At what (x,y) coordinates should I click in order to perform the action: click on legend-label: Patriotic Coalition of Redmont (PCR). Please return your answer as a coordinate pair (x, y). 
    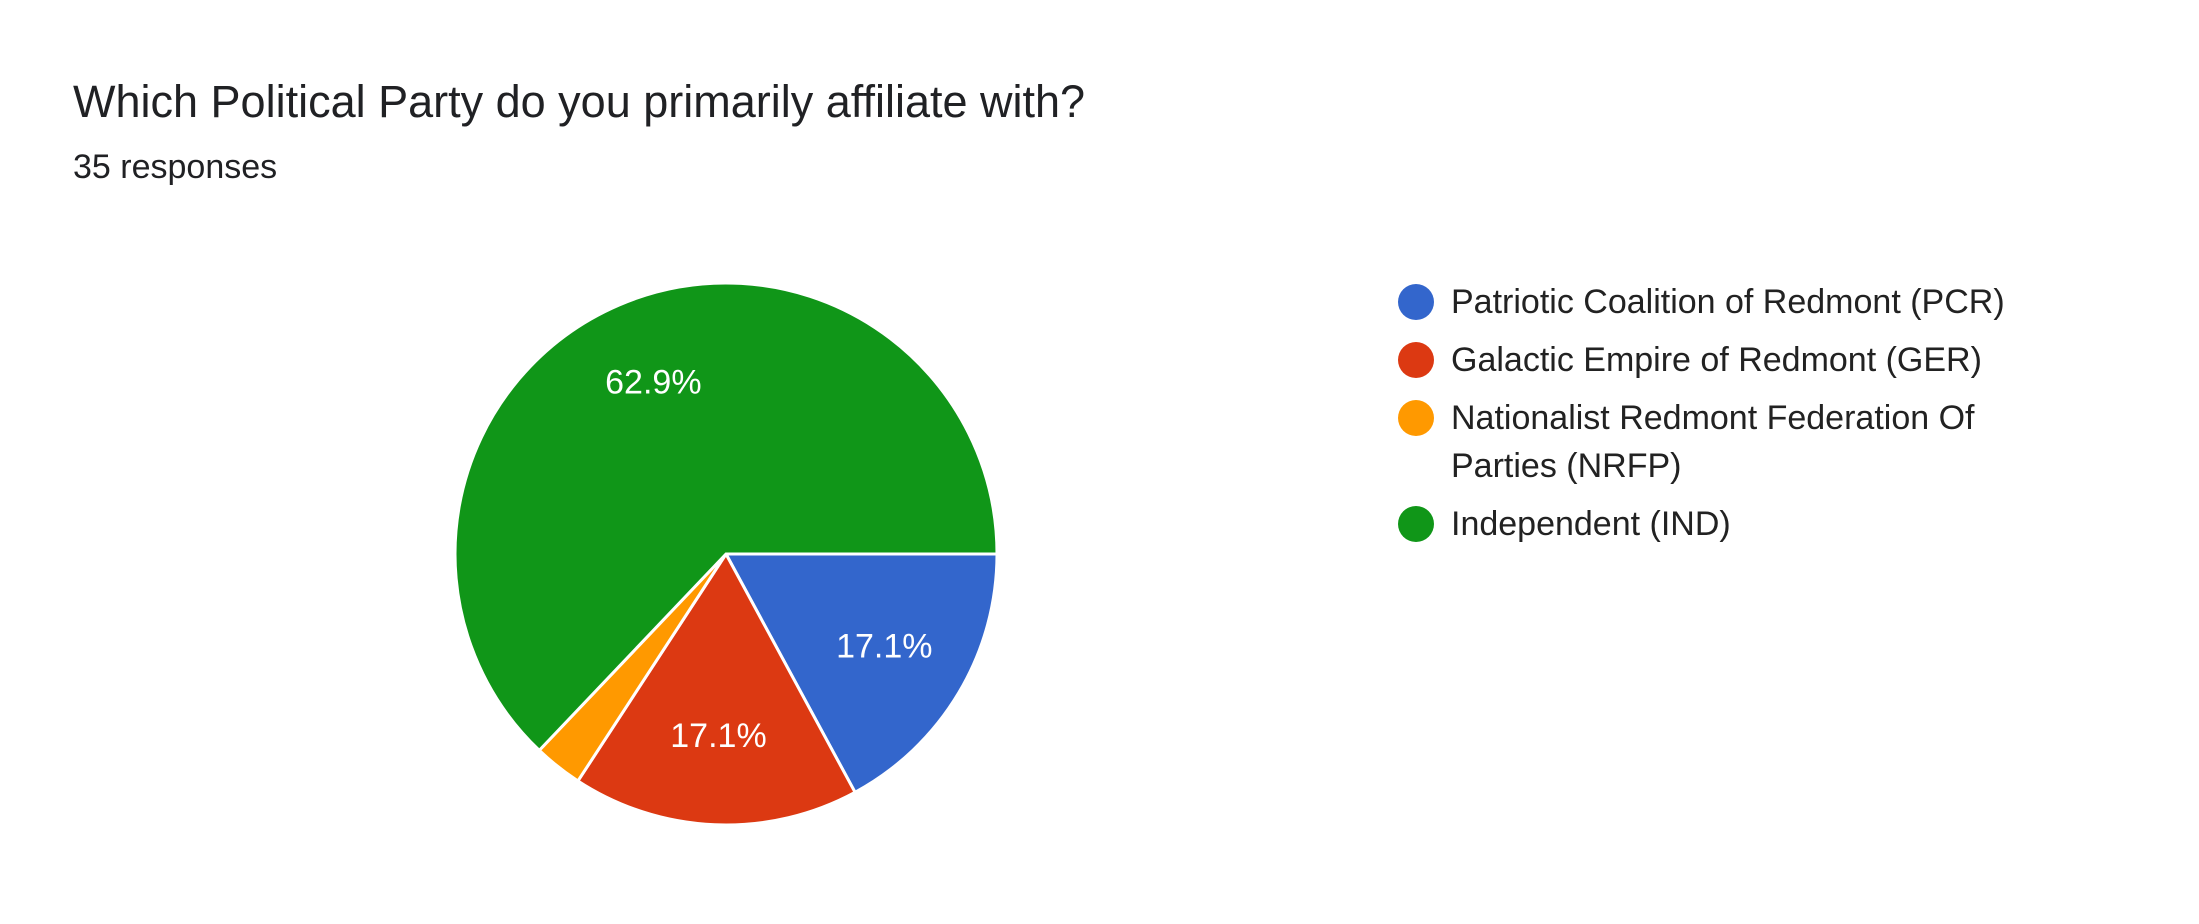
    Looking at the image, I should click on (1728, 302).